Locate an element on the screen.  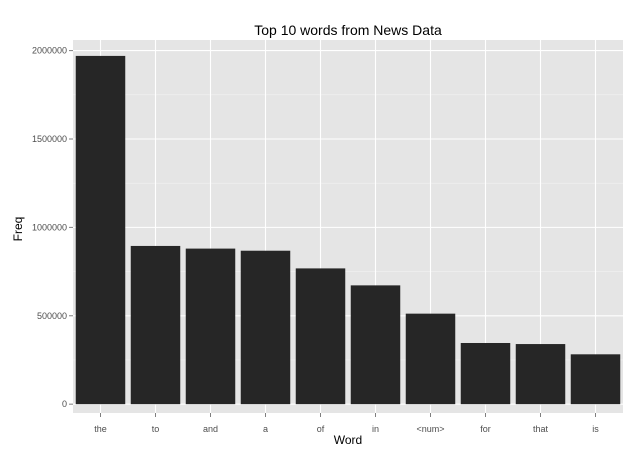
x-tick-label: of is located at coordinates (321, 429).